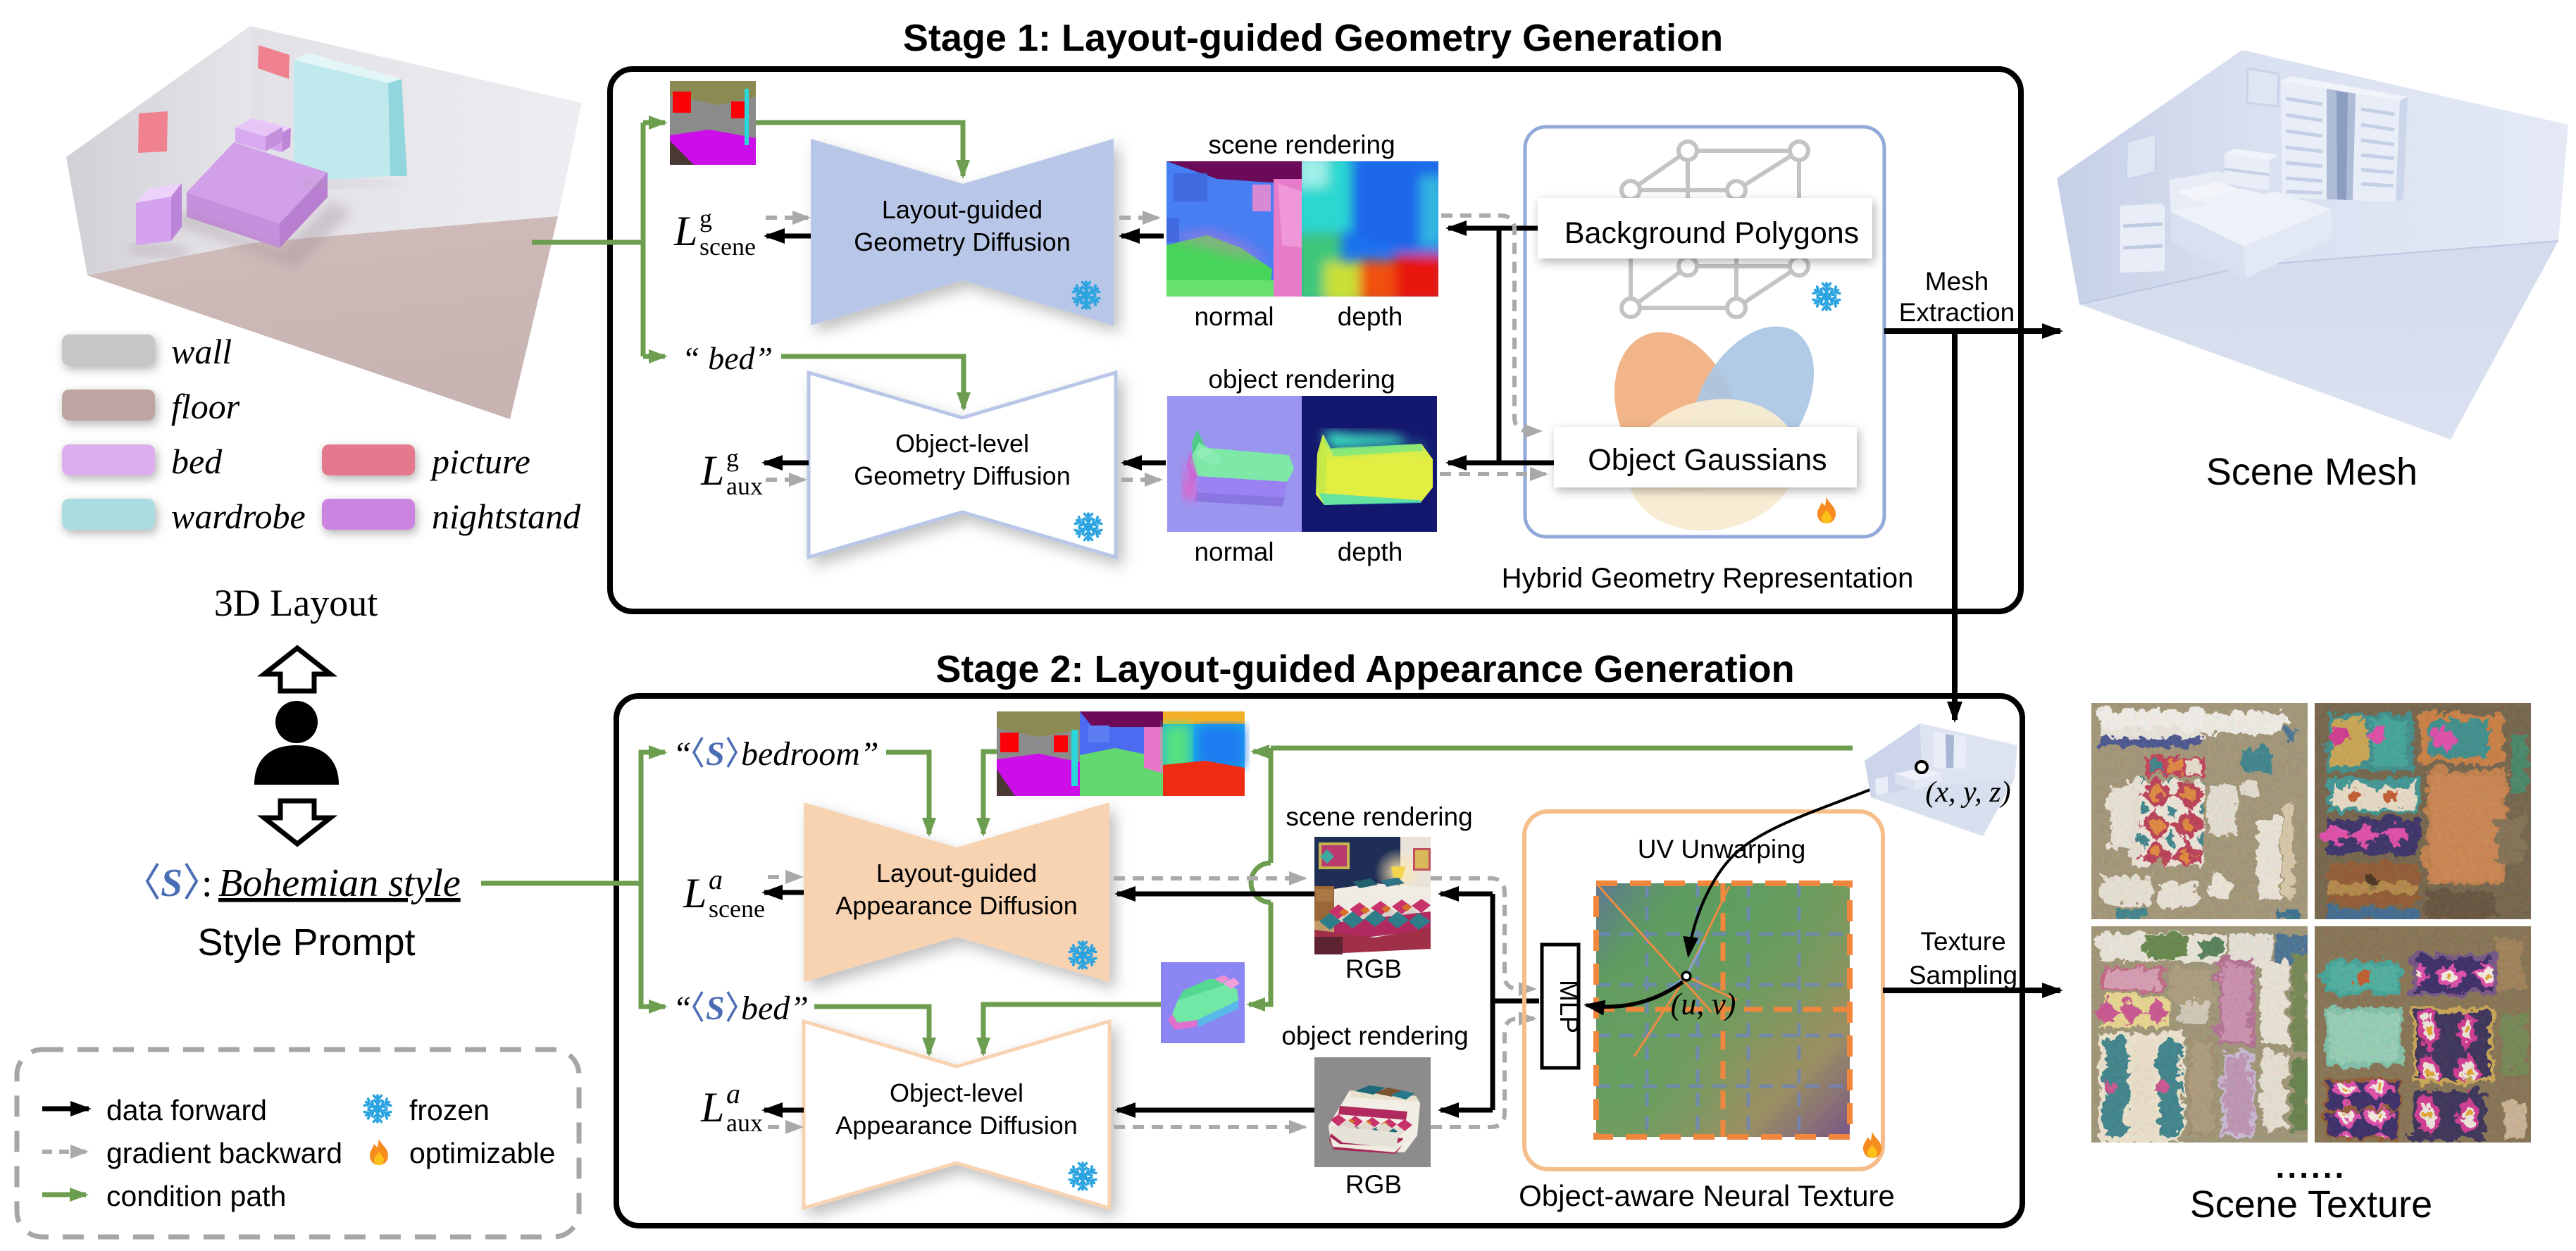 The width and height of the screenshot is (2576, 1251). I want to click on svg-text: bed”, so click(775, 1008).